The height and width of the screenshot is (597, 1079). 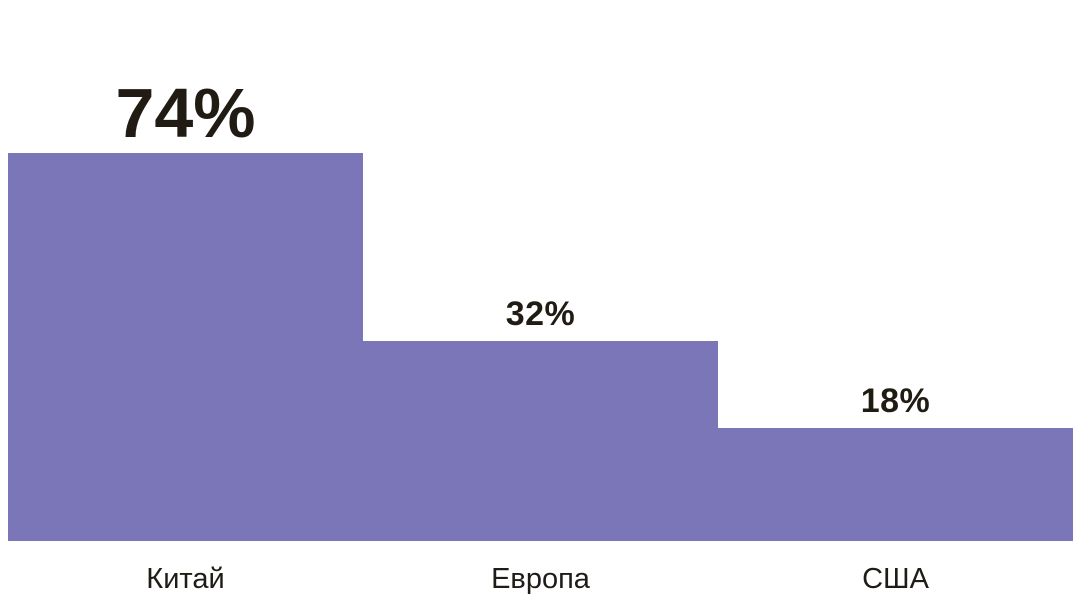 What do you see at coordinates (540, 579) in the screenshot?
I see `category-label-europe: Европа` at bounding box center [540, 579].